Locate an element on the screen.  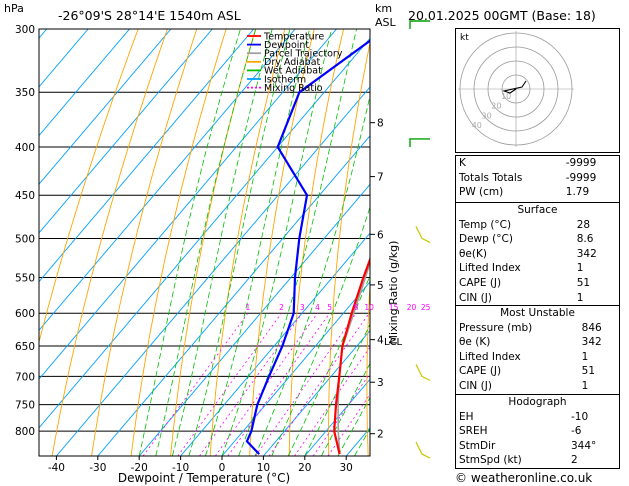
hodograph-unit-label: kt is located at coordinates (464, 38).